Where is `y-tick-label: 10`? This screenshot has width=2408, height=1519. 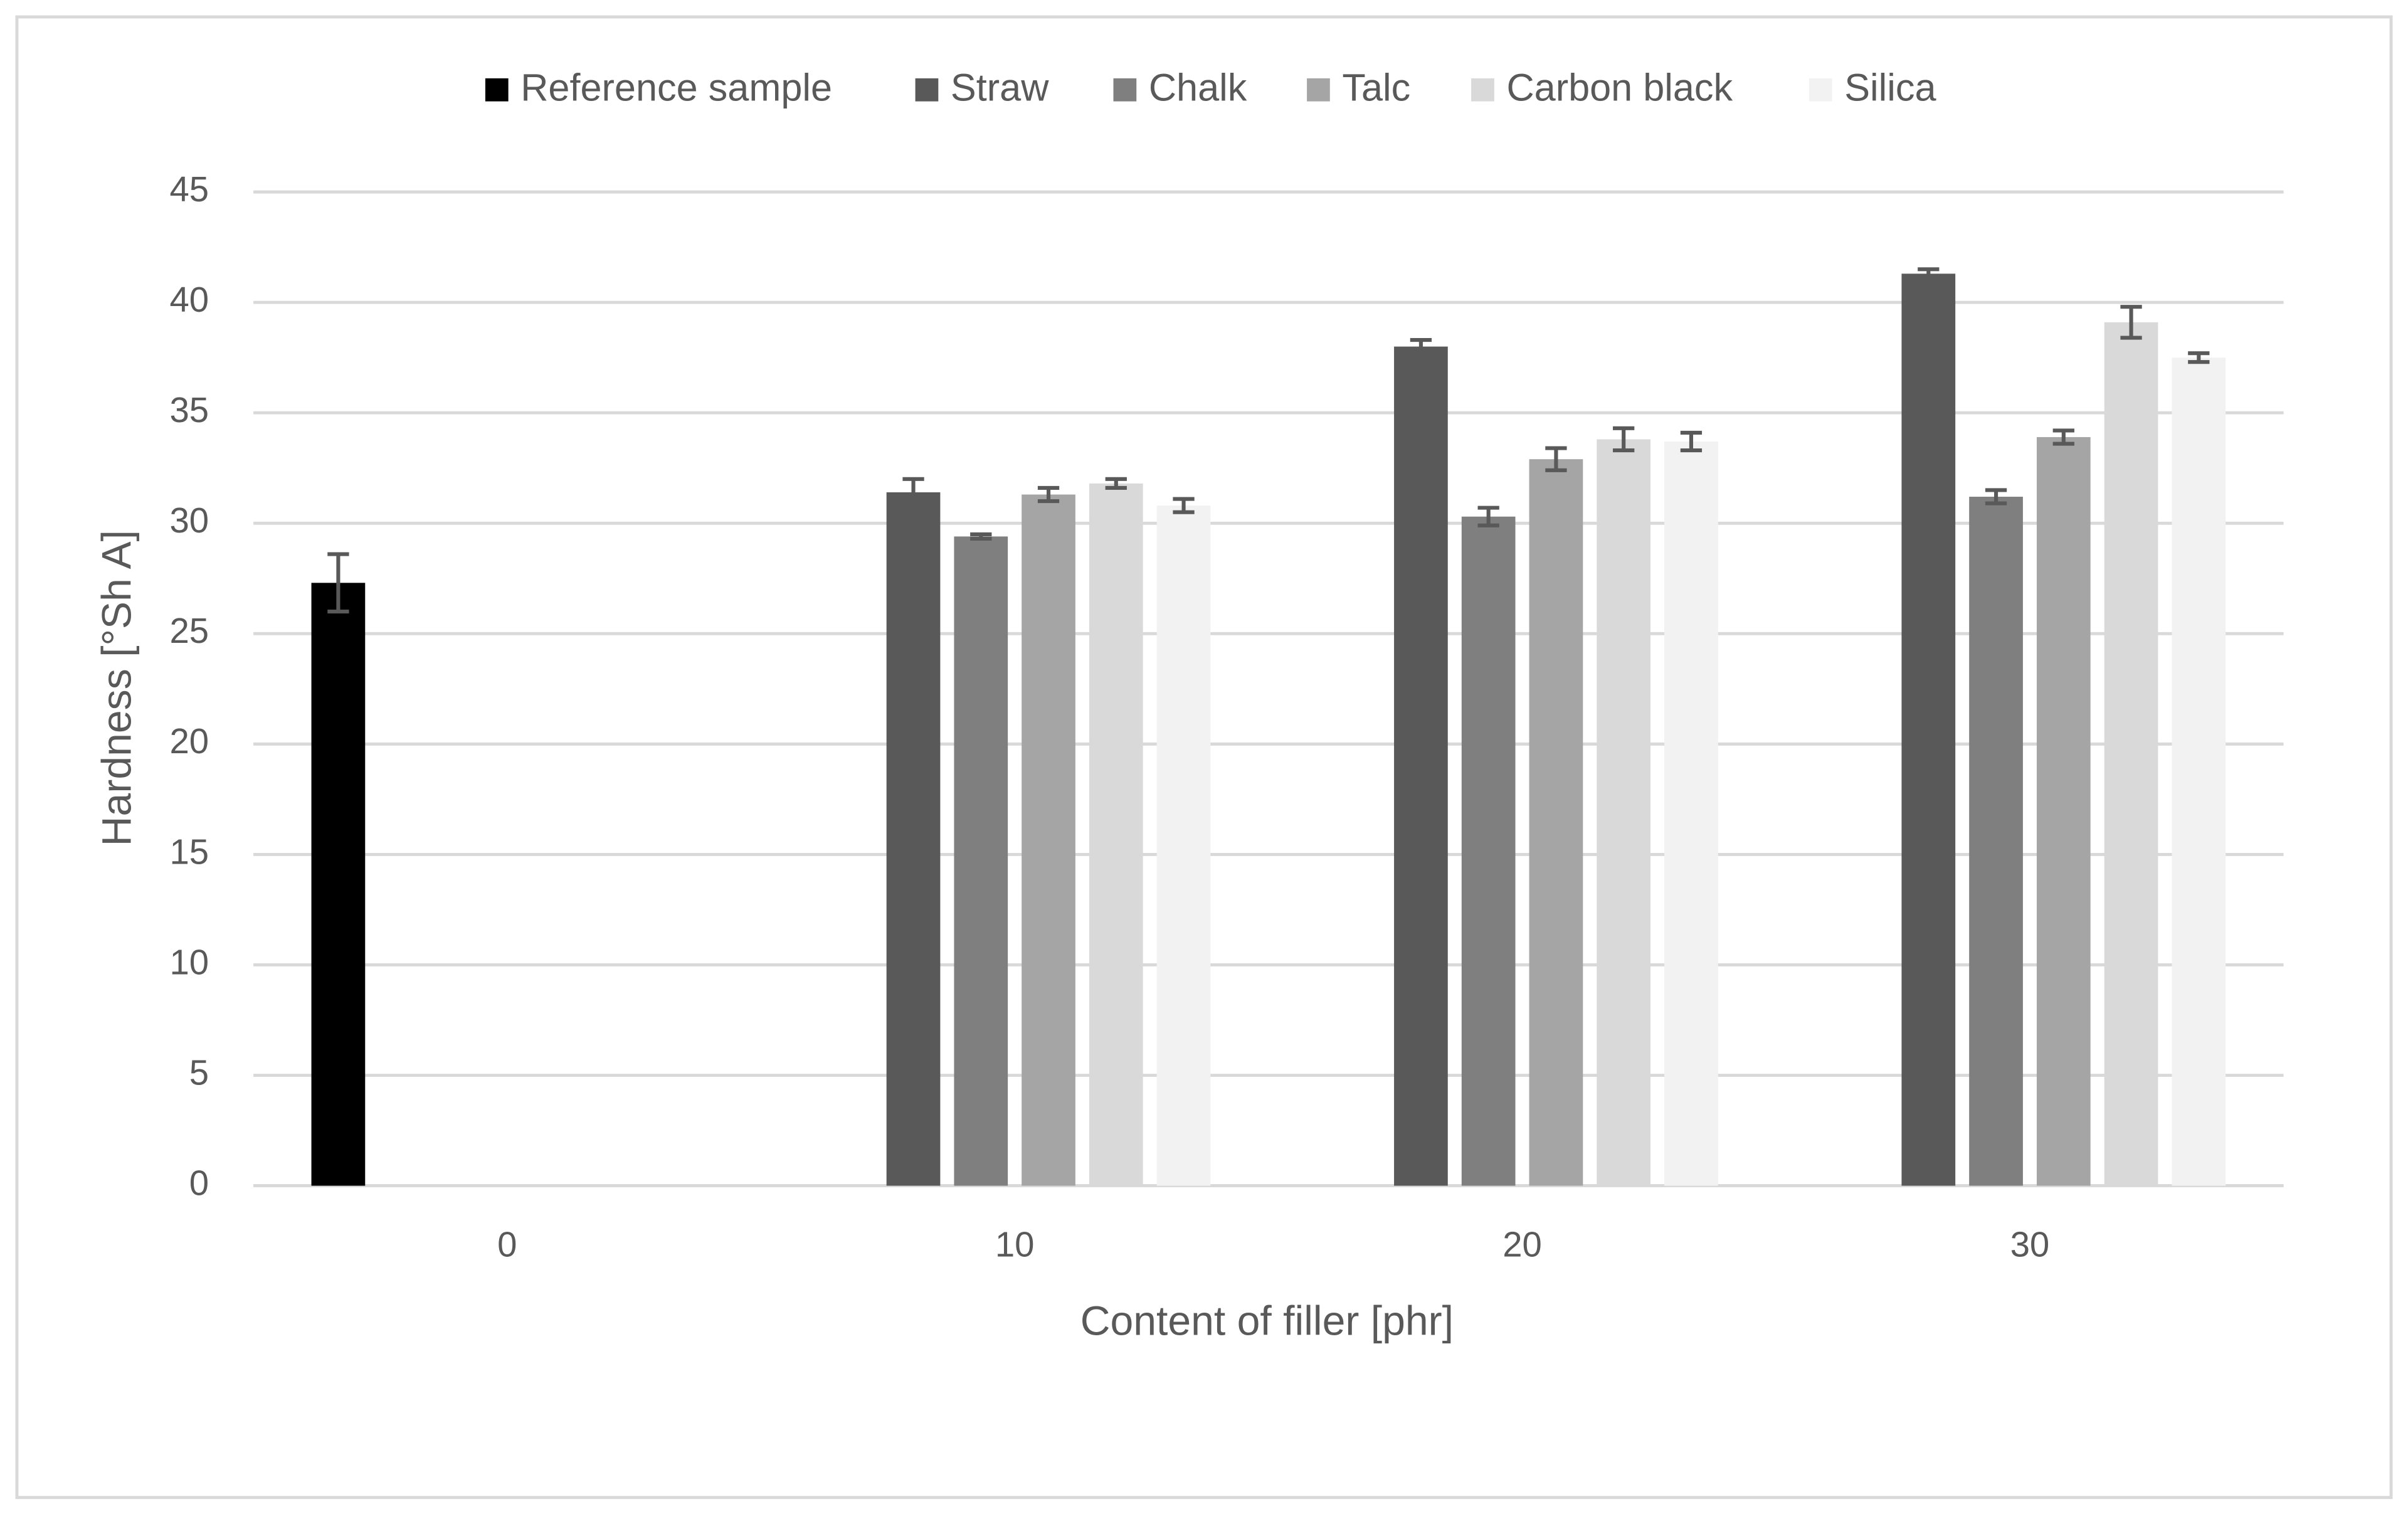
y-tick-label: 10 is located at coordinates (189, 962).